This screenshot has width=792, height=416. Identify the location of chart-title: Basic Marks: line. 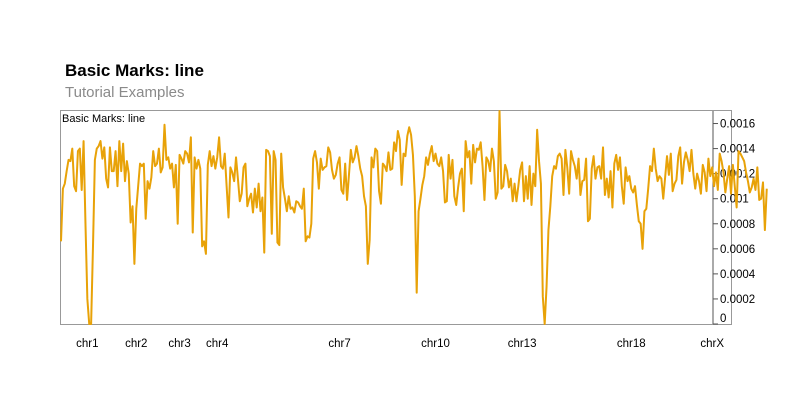
(134, 70).